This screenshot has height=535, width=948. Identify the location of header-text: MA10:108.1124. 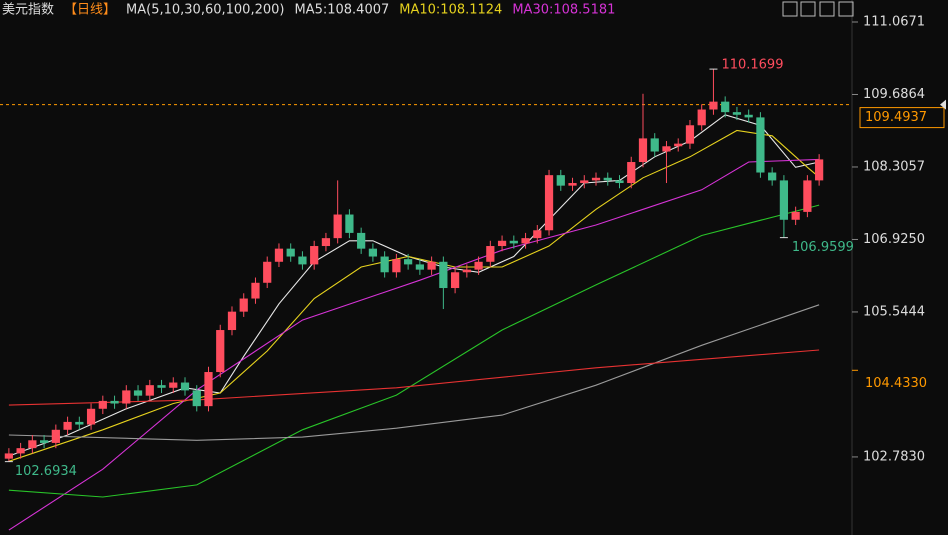
(450, 10).